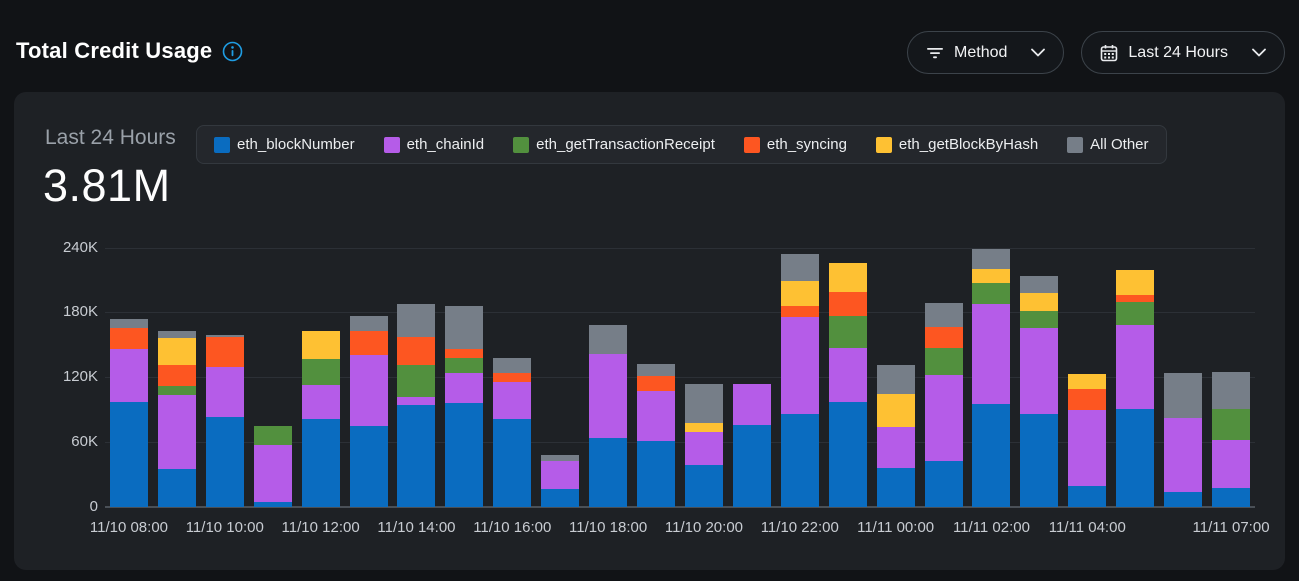 The width and height of the screenshot is (1299, 581). Describe the element at coordinates (1108, 144) in the screenshot. I see `legend-item: All Other` at that location.